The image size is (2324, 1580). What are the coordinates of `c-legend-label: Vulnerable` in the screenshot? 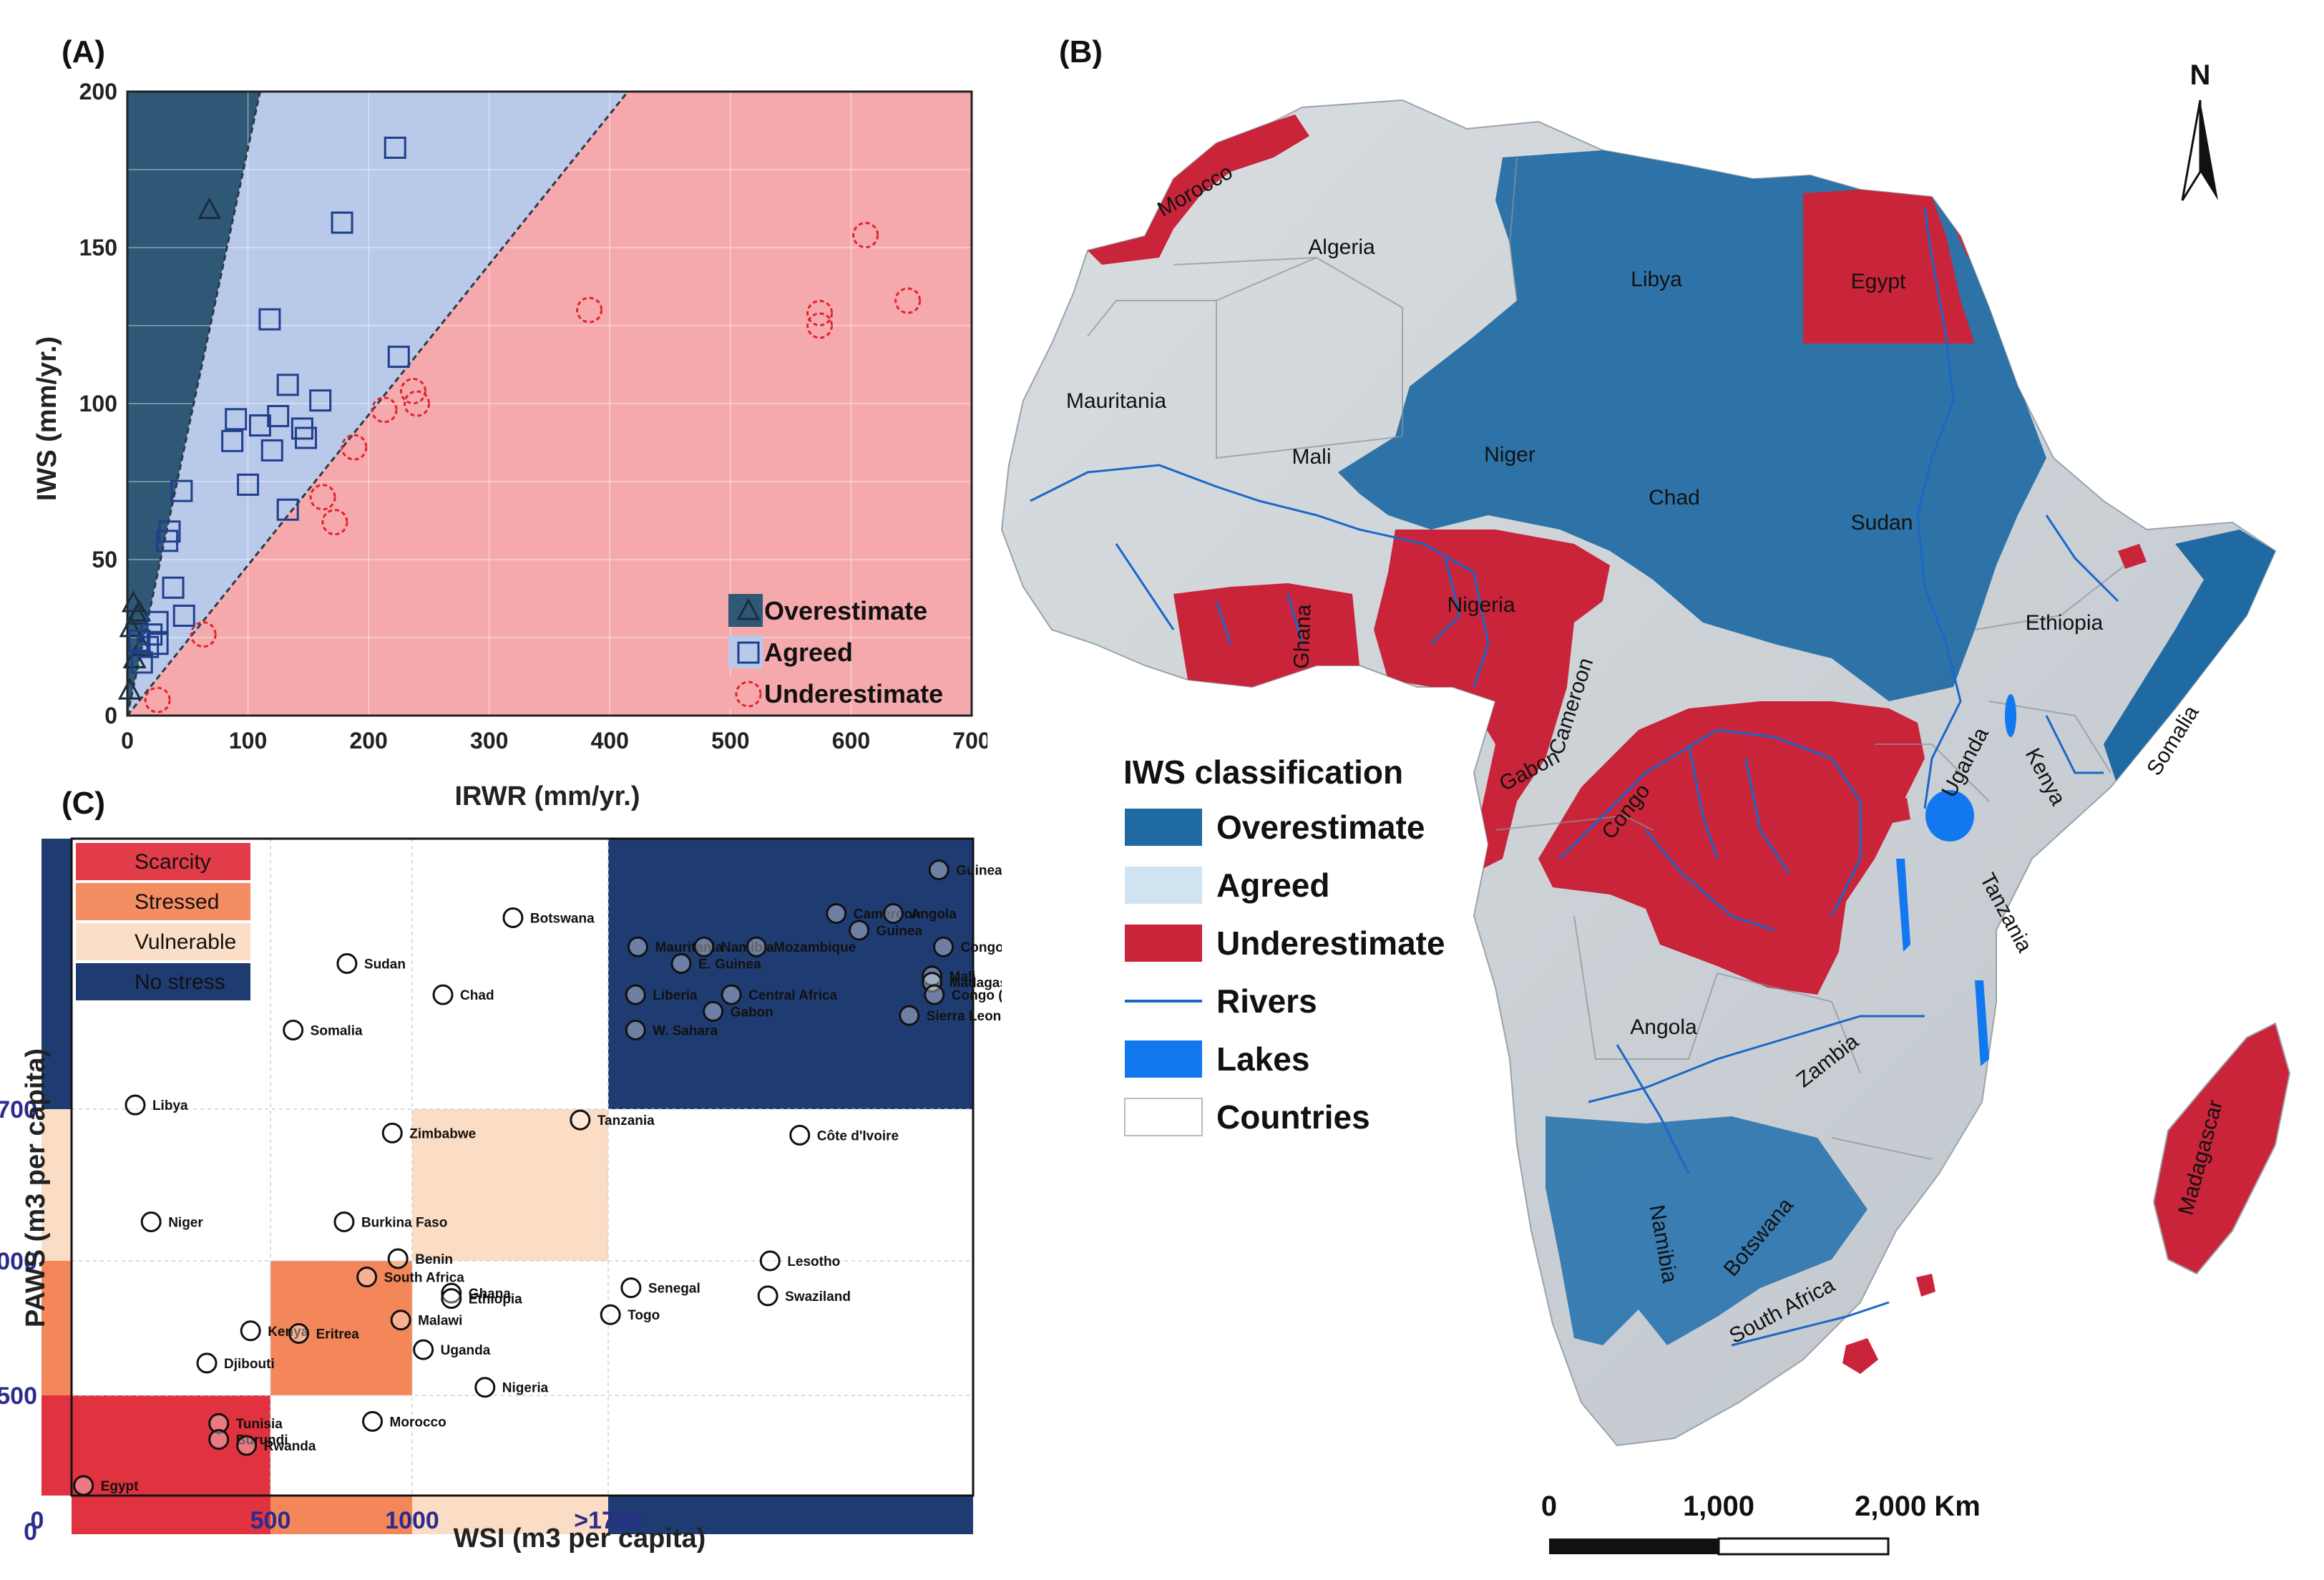 It's located at (185, 942).